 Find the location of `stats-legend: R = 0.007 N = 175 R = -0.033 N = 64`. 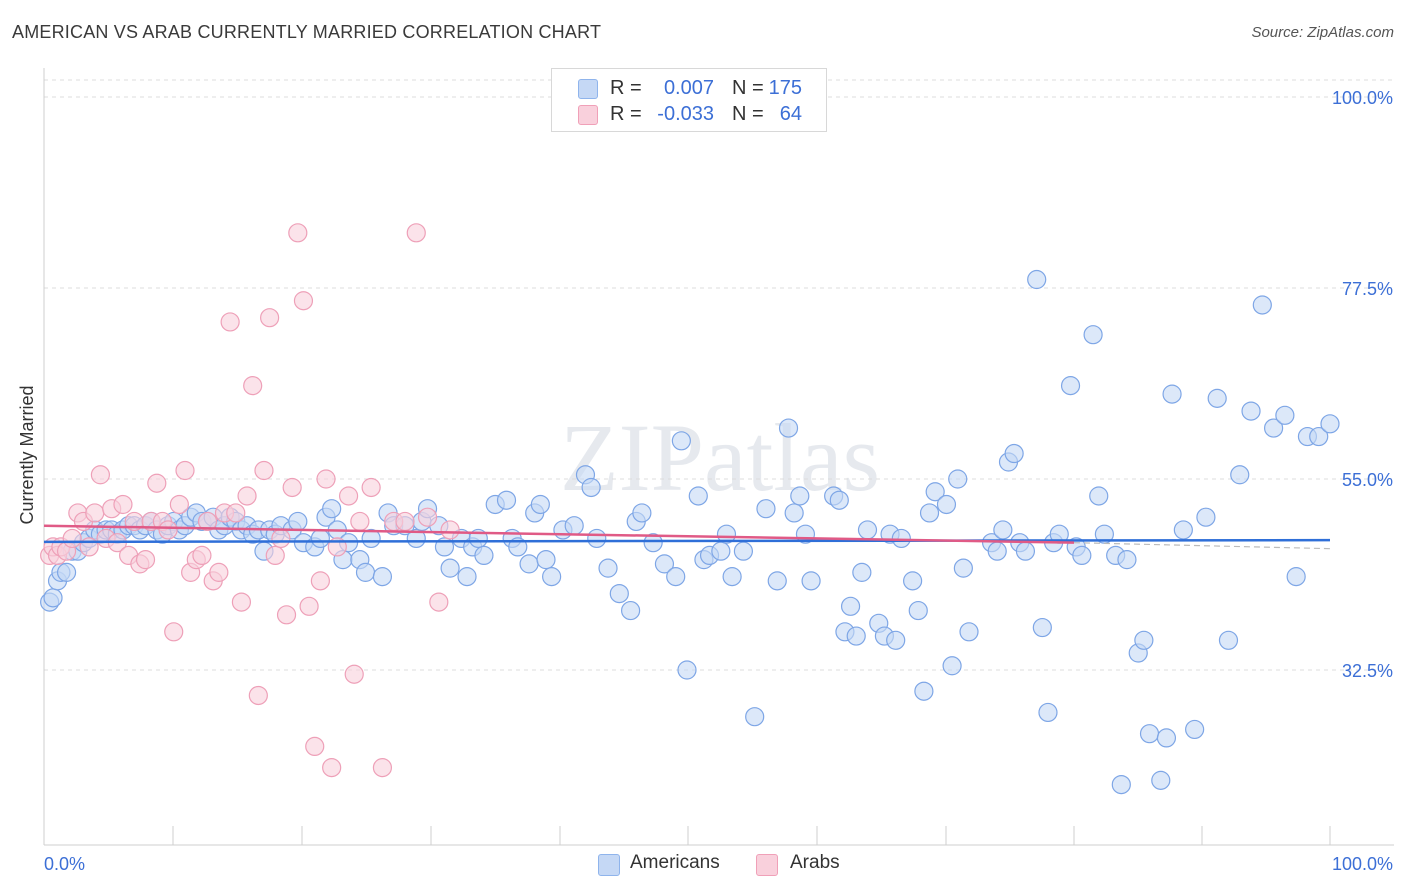

stats-legend: R = 0.007 N = 175 R = -0.033 N = 64 is located at coordinates (689, 100).